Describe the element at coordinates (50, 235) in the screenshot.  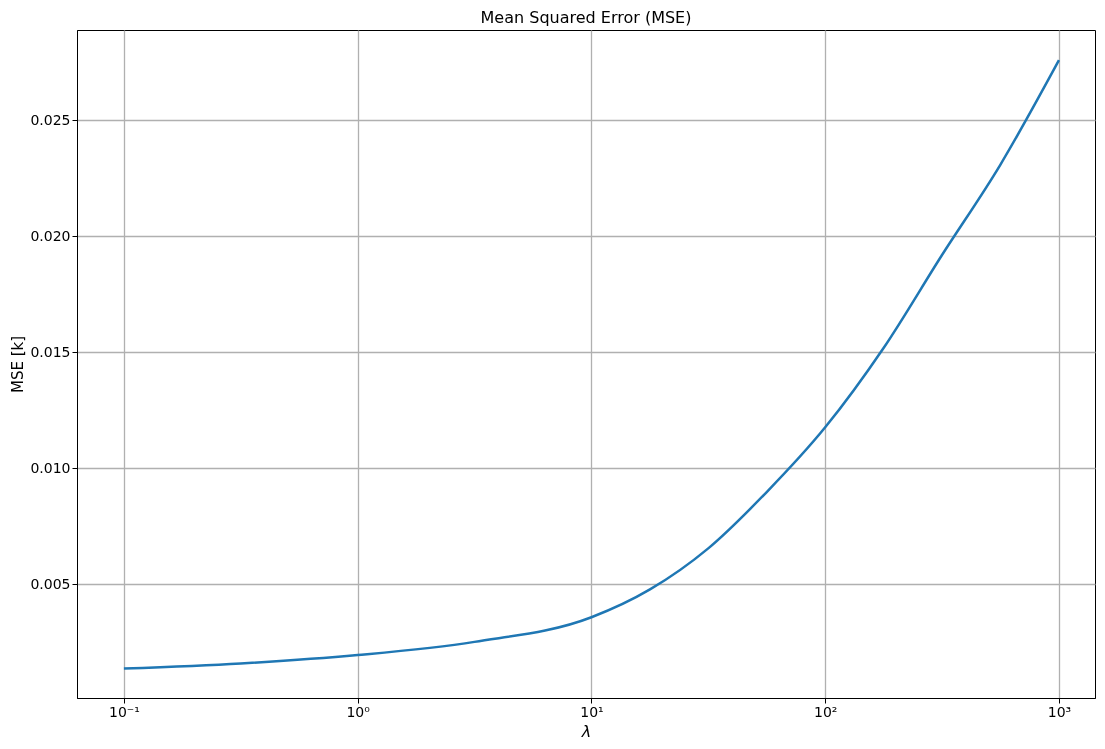
I see `y-tick-label: 0.020` at that location.